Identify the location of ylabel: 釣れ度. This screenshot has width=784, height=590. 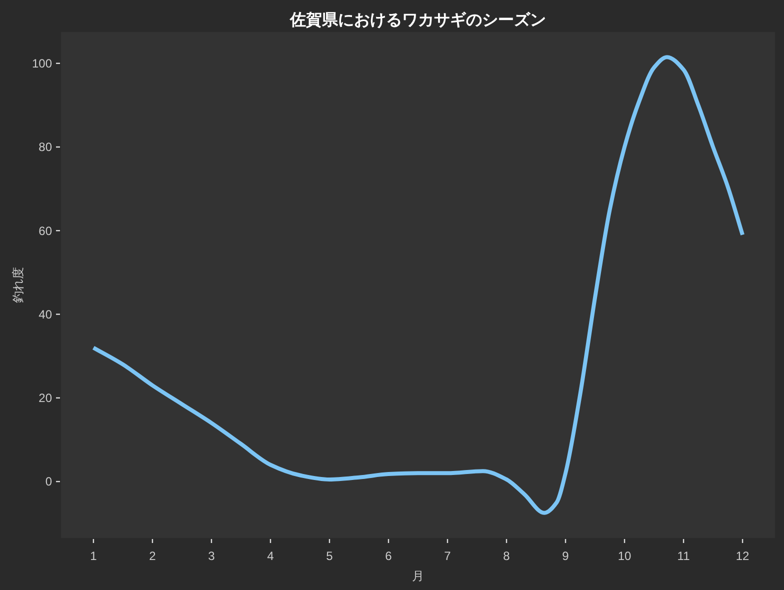
(18, 285).